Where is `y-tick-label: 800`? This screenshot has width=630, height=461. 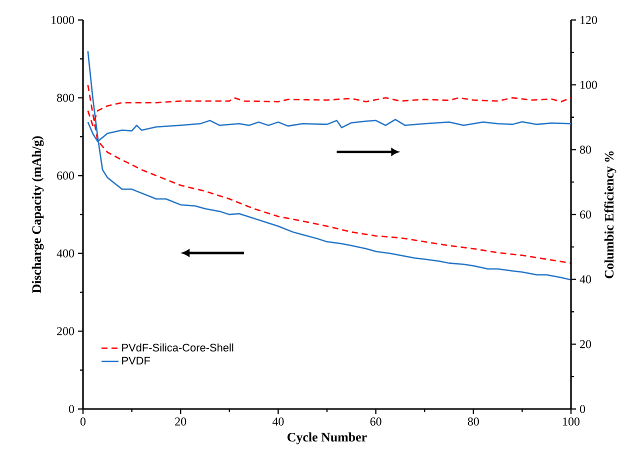 y-tick-label: 800 is located at coordinates (65, 98).